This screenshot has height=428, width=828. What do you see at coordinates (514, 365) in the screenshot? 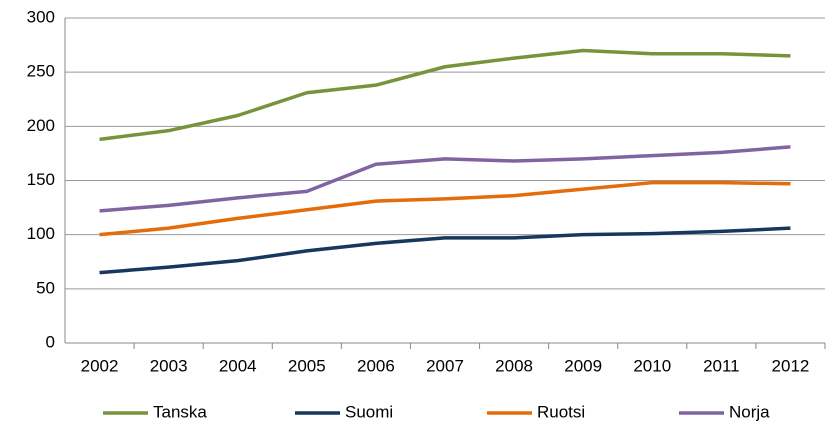
I see `x-tick-label: 2008` at bounding box center [514, 365].